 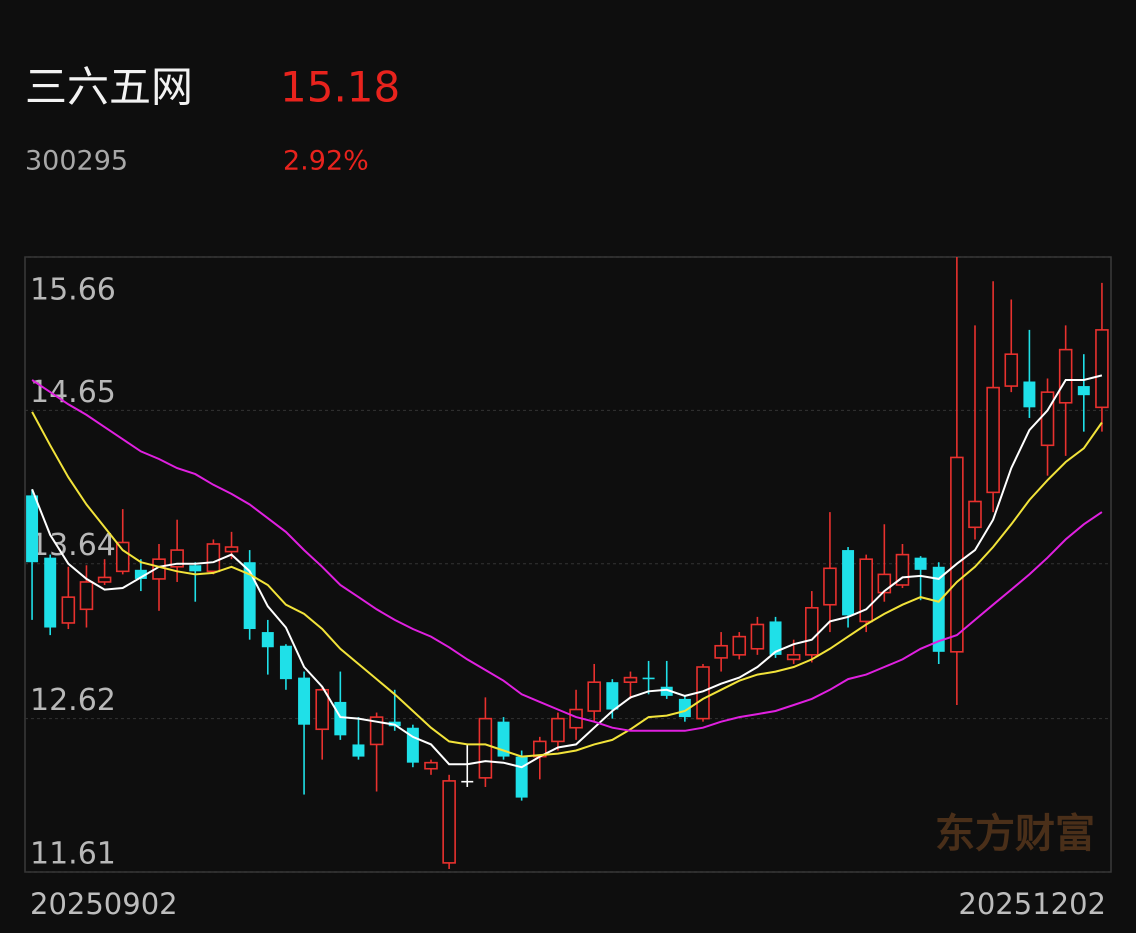 What do you see at coordinates (109, 87) in the screenshot?
I see `stock-name: 三六五网` at bounding box center [109, 87].